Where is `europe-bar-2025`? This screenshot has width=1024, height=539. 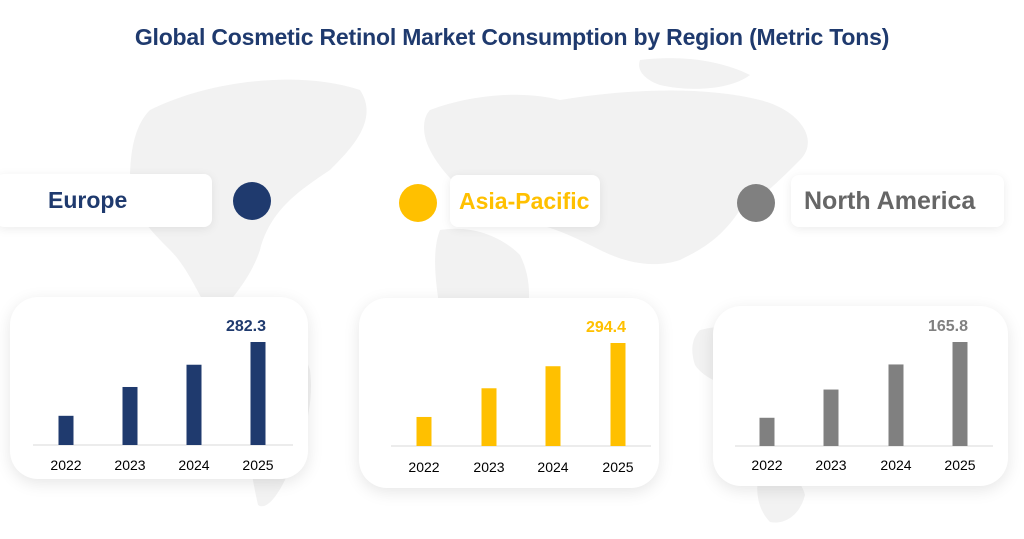
europe-bar-2025 is located at coordinates (258, 393).